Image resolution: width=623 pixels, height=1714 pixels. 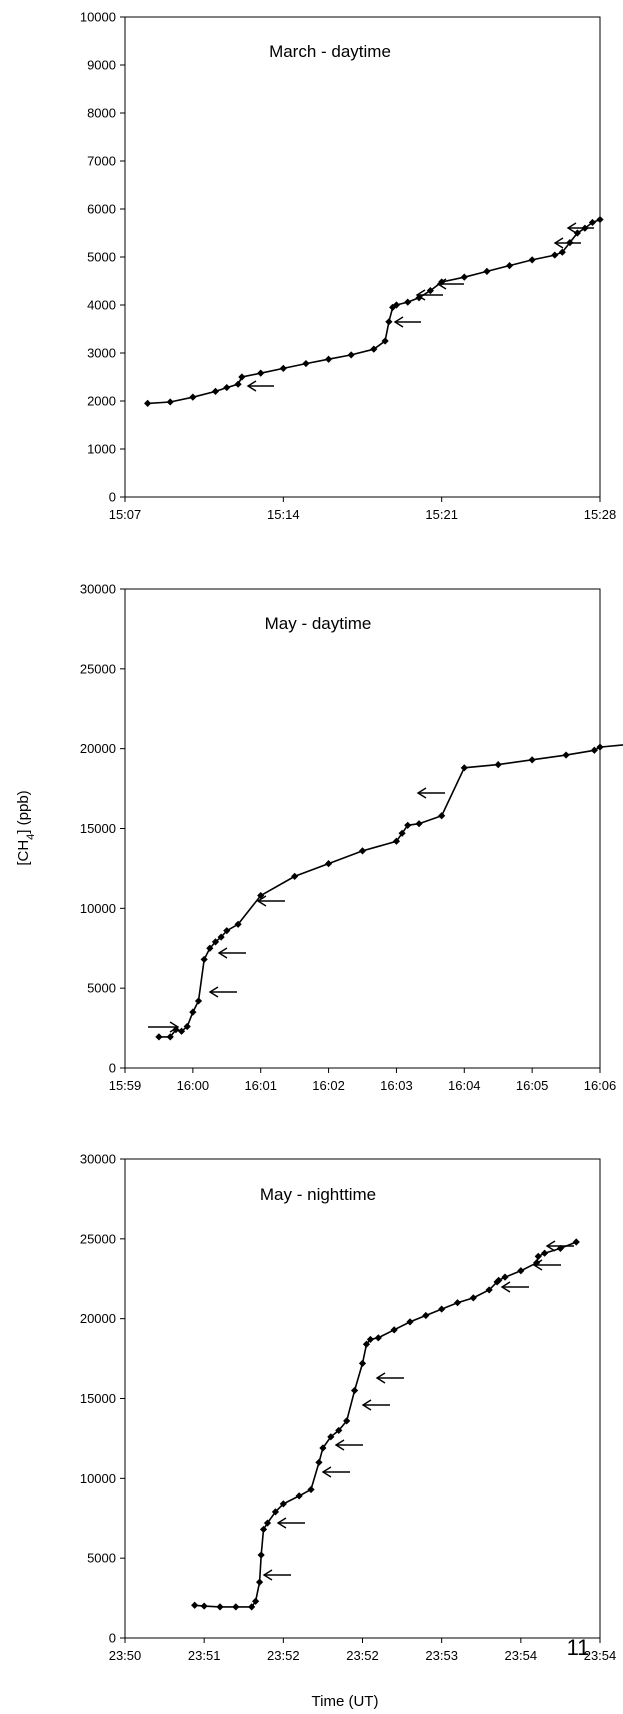 I want to click on y-tick-label: 8000, so click(x=101, y=113).